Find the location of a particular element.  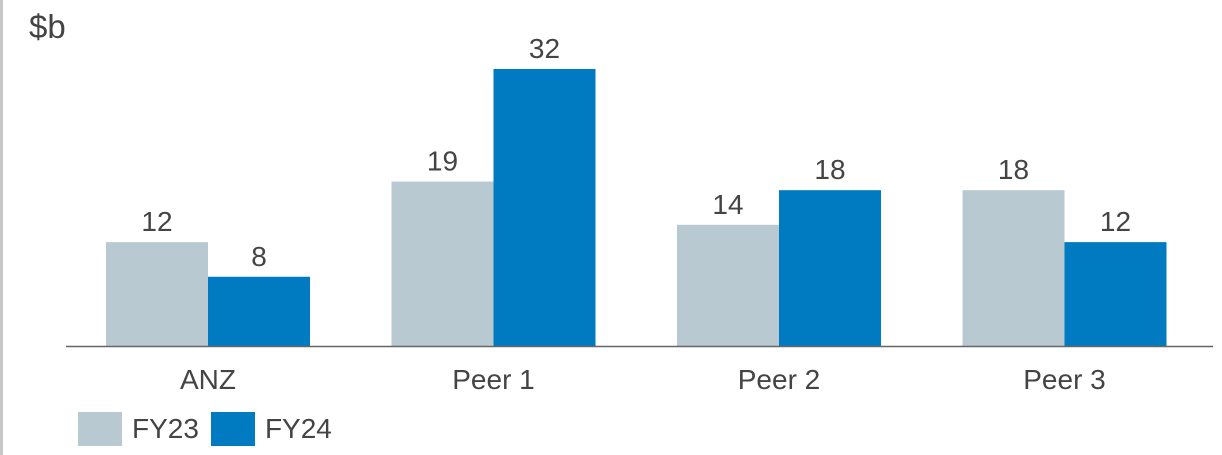

bar-anz-fy24 is located at coordinates (259, 311).